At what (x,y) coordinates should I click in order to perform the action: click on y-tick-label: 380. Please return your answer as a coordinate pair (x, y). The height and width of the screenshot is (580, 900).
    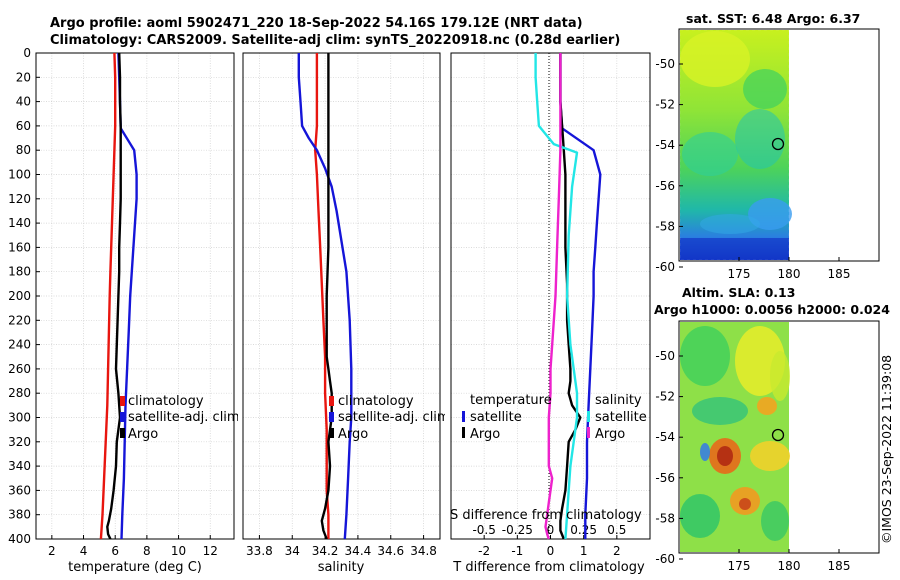
    Looking at the image, I should click on (19, 515).